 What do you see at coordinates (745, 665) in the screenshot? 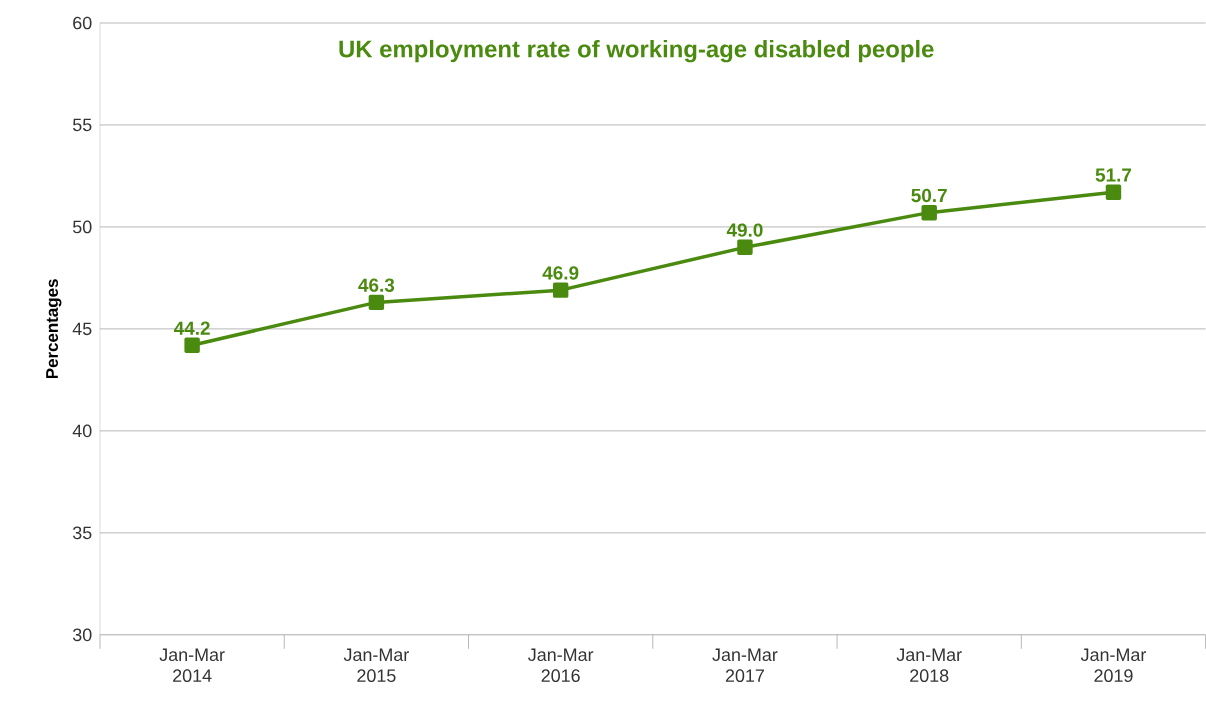
I see `x-tick-label: Jan-Mar 2017` at bounding box center [745, 665].